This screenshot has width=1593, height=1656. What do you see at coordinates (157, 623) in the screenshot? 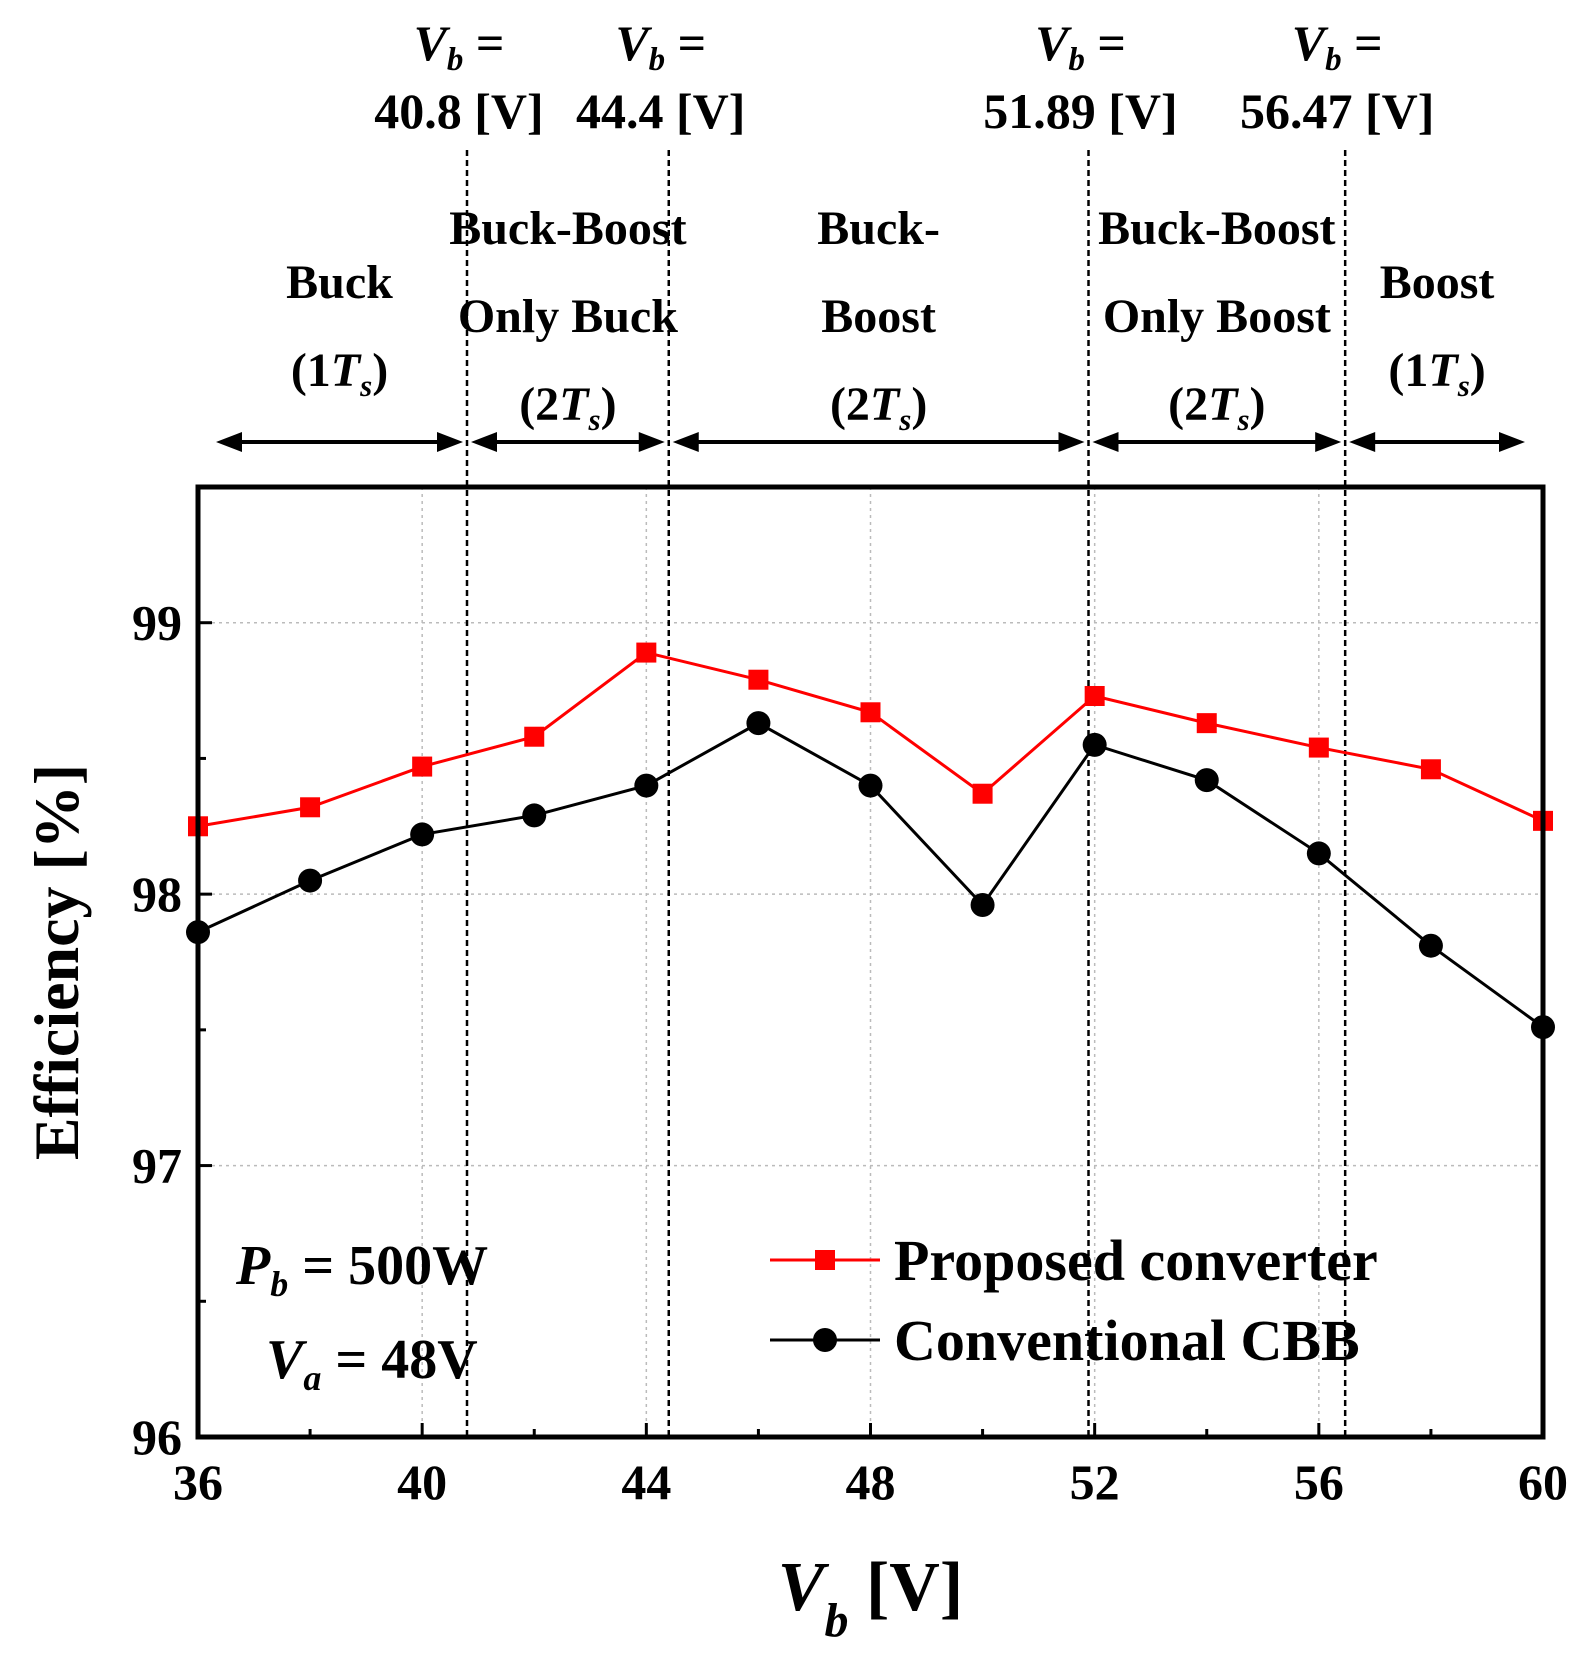
I see `y-tick-label: 99` at bounding box center [157, 623].